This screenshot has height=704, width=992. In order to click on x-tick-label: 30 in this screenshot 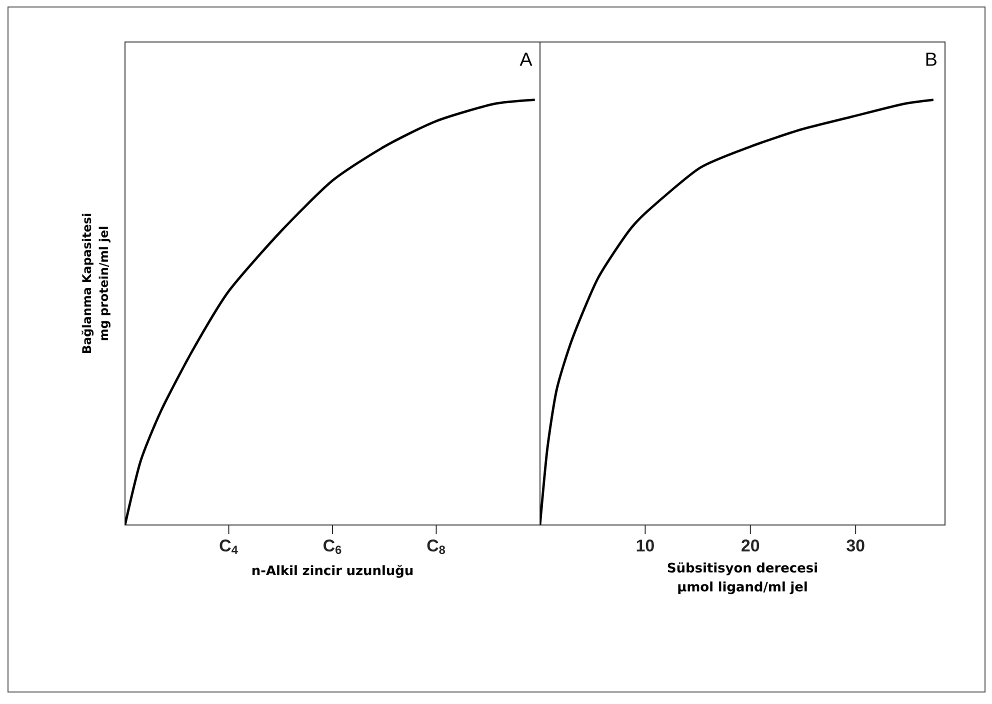, I will do `click(855, 546)`.